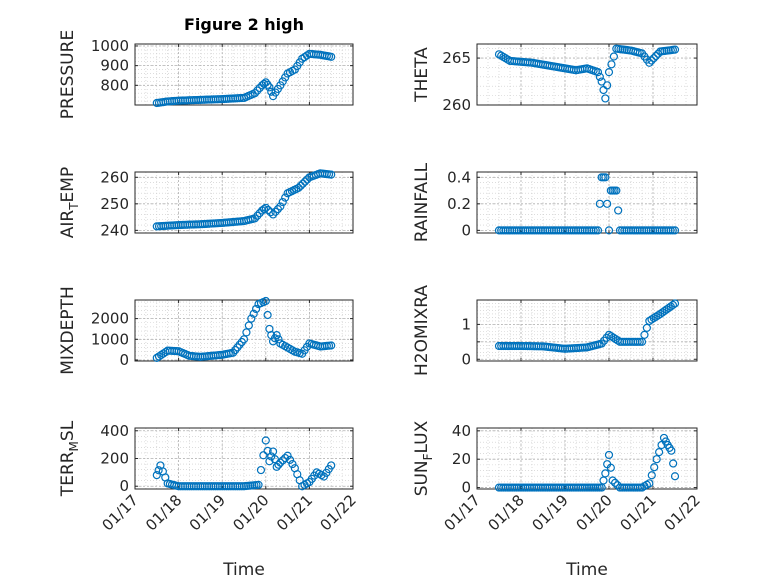 This screenshot has height=583, width=778. What do you see at coordinates (459, 204) in the screenshot?
I see `y-tick-label: 0.2` at bounding box center [459, 204].